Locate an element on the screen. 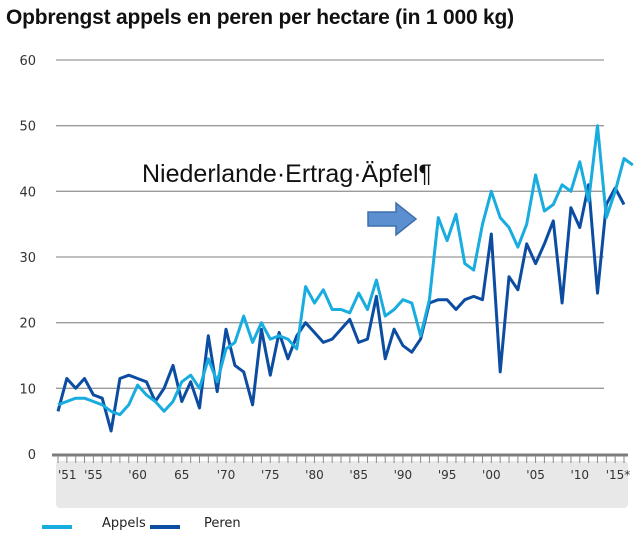  legend: Appels Peren is located at coordinates (141, 523).